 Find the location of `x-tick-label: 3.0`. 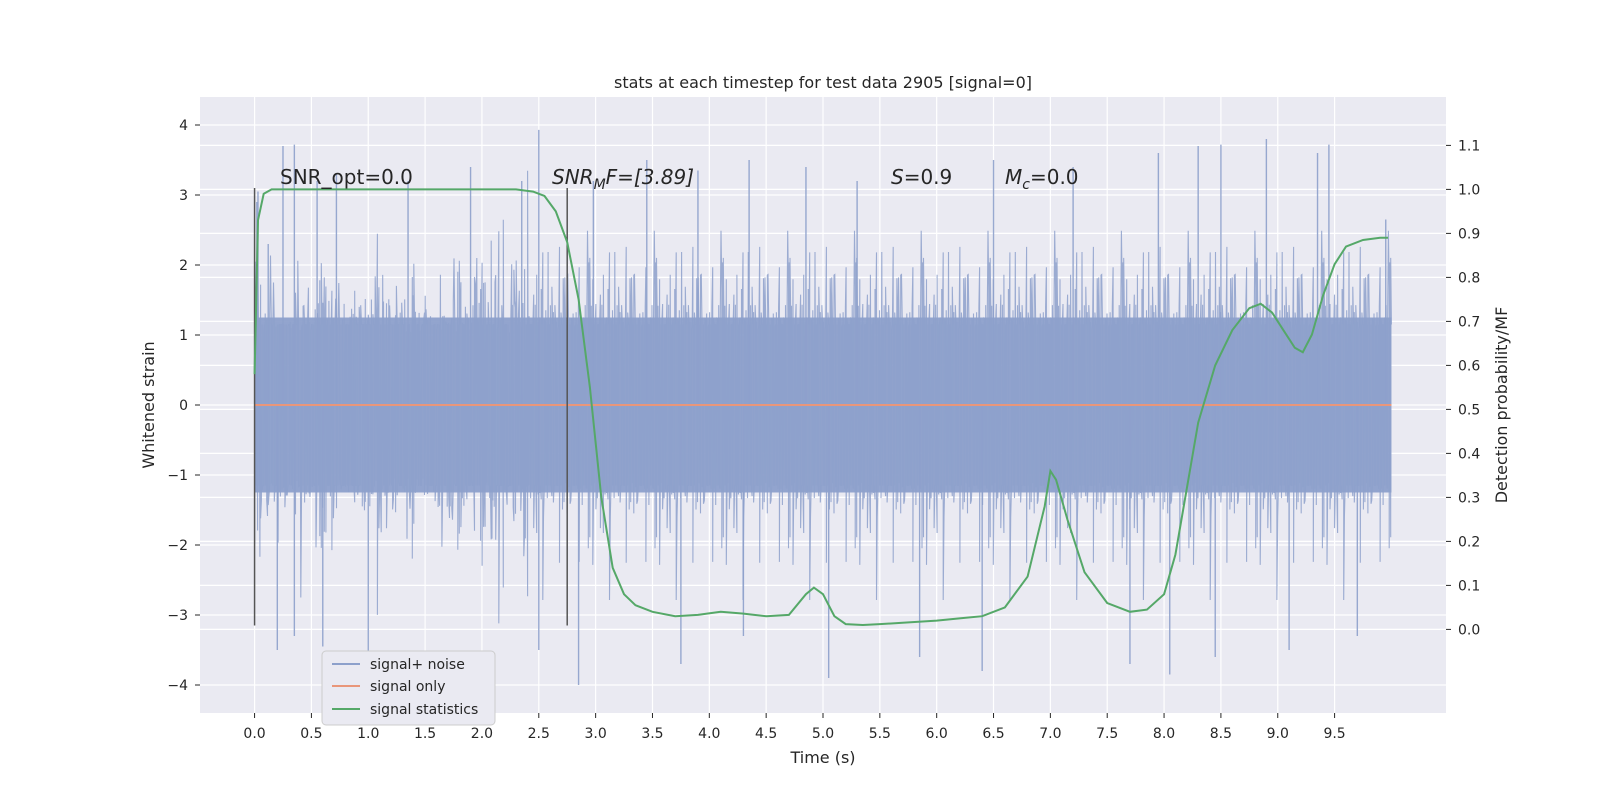

x-tick-label: 3.0 is located at coordinates (595, 734).